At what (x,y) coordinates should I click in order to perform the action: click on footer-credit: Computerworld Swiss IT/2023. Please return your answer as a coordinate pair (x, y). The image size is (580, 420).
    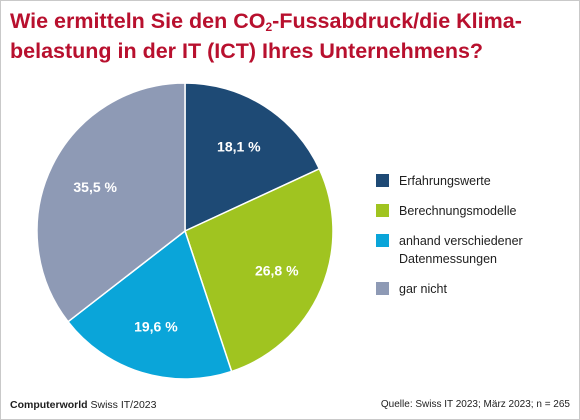
    Looking at the image, I should click on (83, 405).